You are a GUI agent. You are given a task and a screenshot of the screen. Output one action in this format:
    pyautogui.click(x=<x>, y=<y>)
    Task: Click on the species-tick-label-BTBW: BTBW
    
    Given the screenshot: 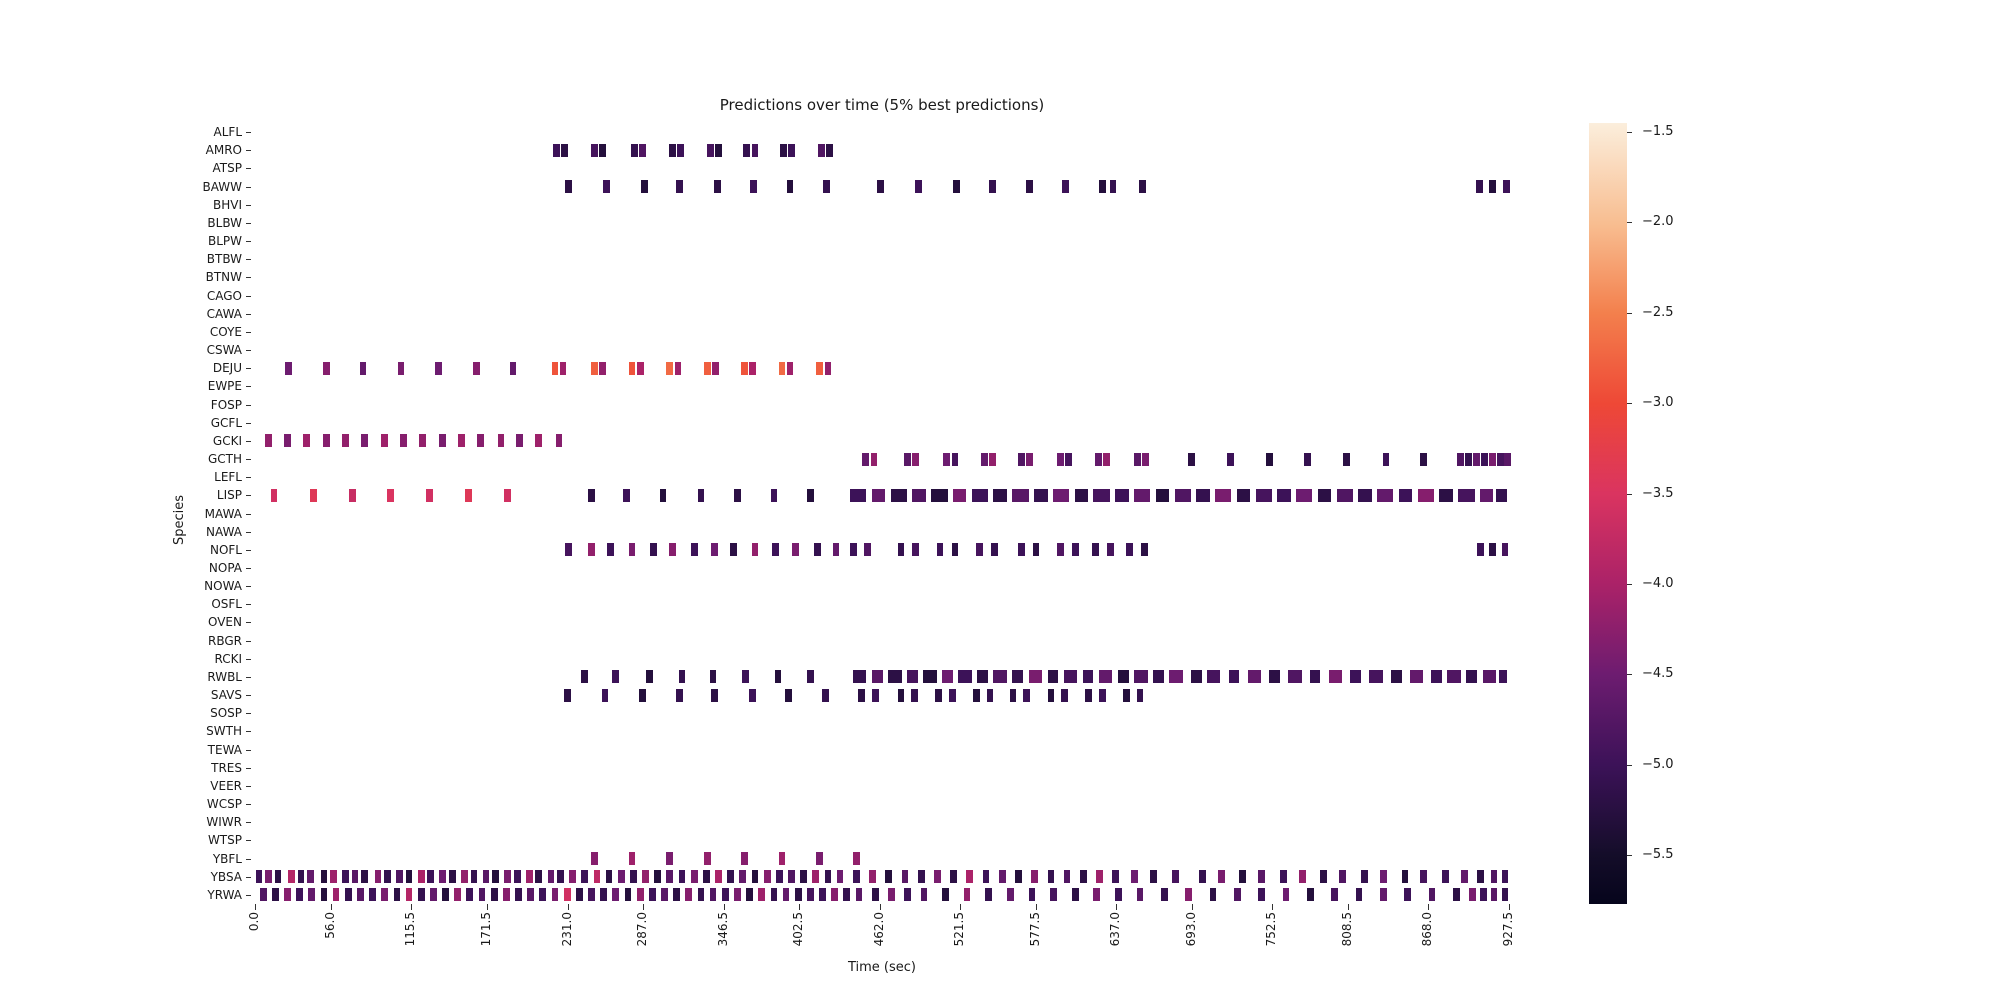 What is the action you would take?
    pyautogui.click(x=224, y=259)
    